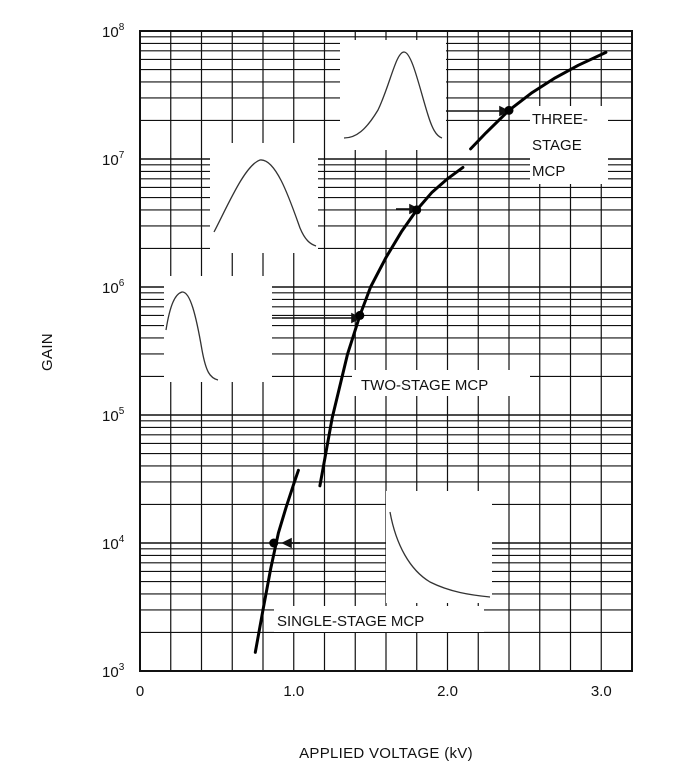  Describe the element at coordinates (140, 691) in the screenshot. I see `x-tick-label: 0` at that location.